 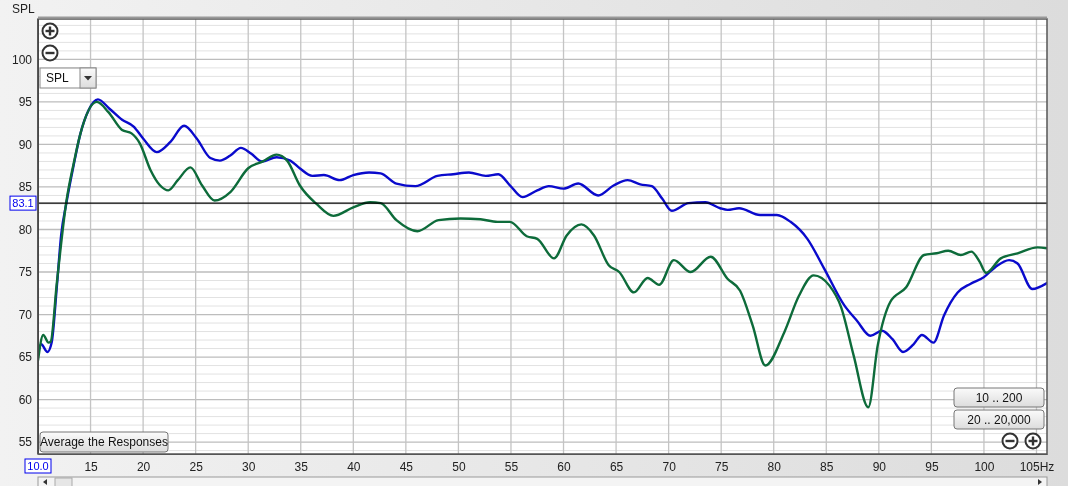 What do you see at coordinates (91, 466) in the screenshot?
I see `x-tick-label: 15` at bounding box center [91, 466].